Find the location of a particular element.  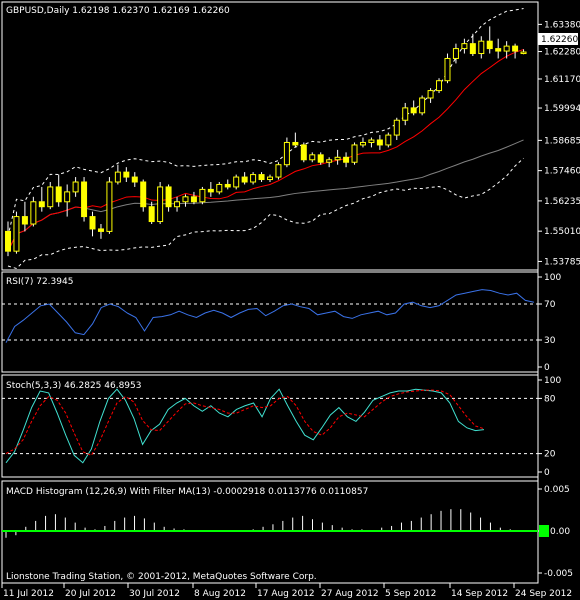

stoch-title: Stoch(5,3,3) 46.2825 46.8953 is located at coordinates (73, 386).